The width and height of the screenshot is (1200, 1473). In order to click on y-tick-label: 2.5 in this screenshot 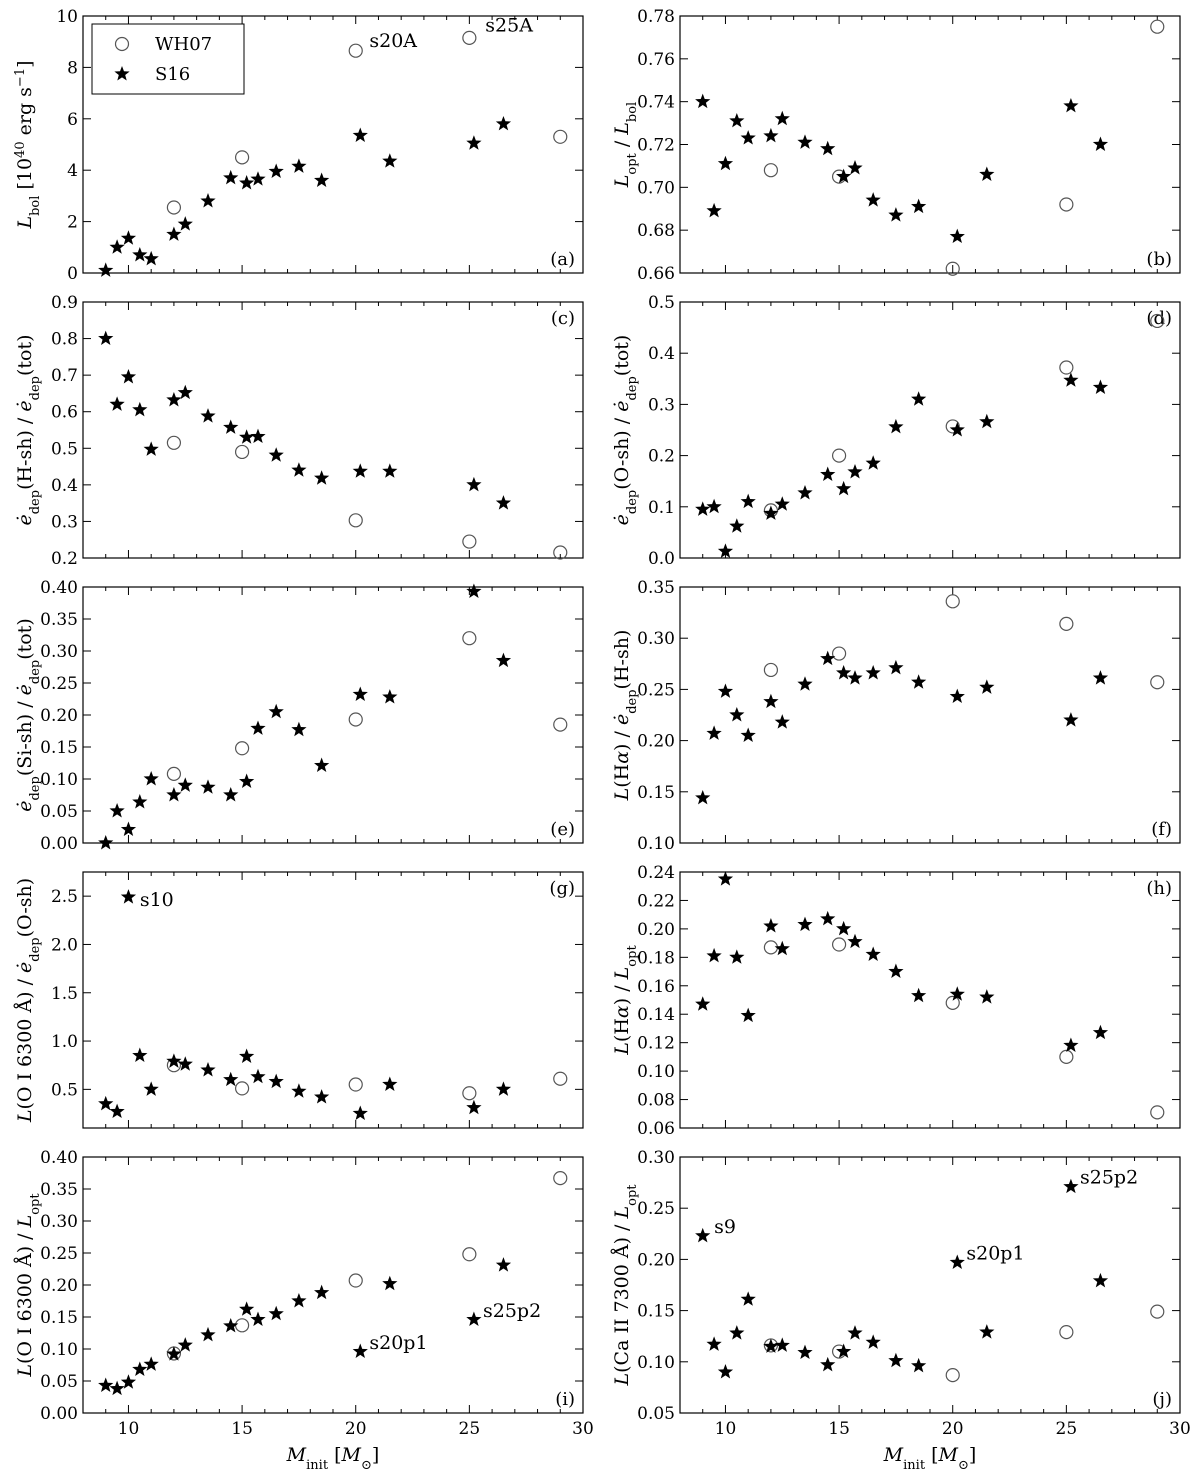, I will do `click(64, 897)`.